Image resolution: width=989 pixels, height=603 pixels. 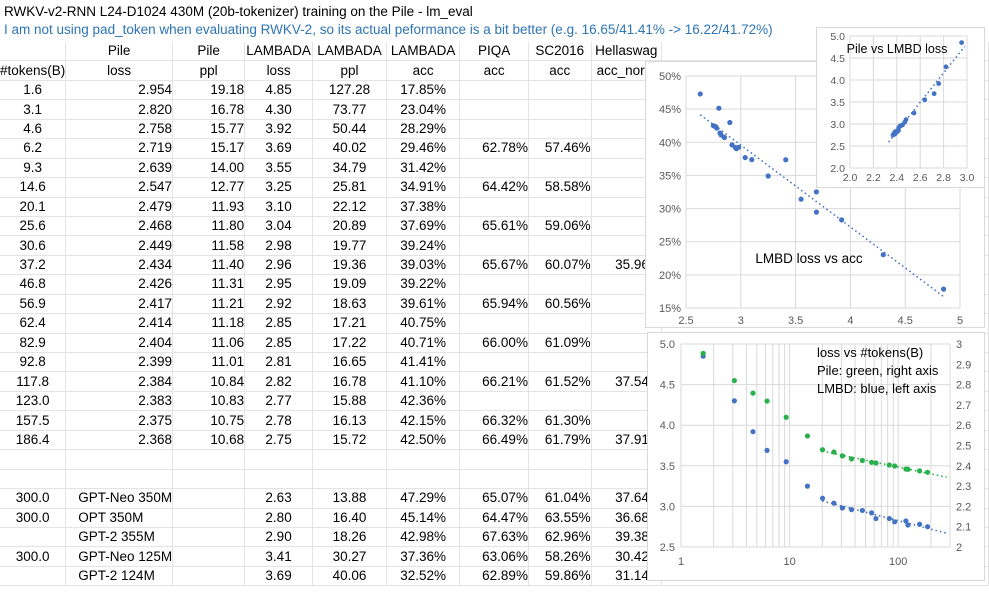 What do you see at coordinates (423, 129) in the screenshot?
I see `table-cell: 28.29%` at bounding box center [423, 129].